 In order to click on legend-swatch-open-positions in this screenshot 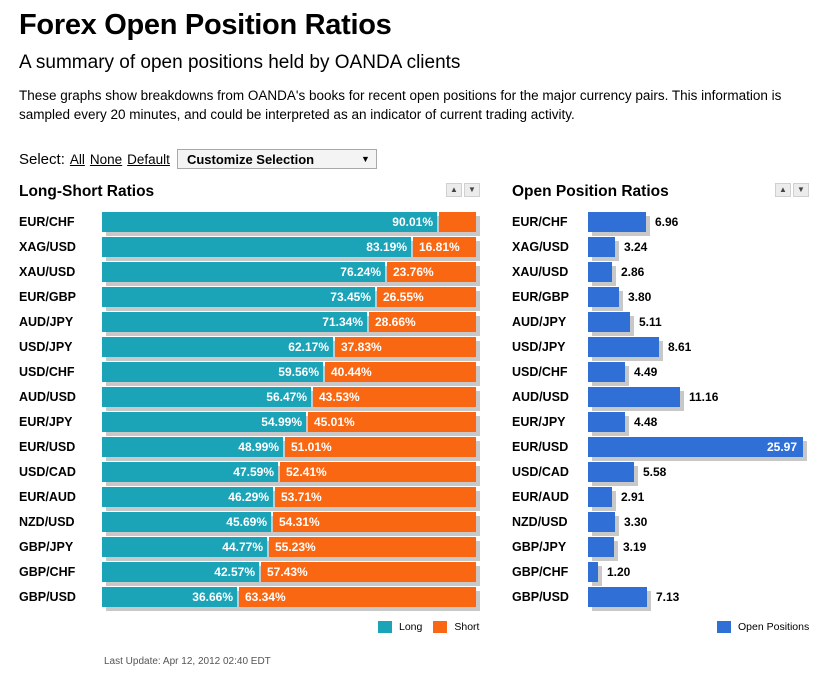, I will do `click(724, 627)`.